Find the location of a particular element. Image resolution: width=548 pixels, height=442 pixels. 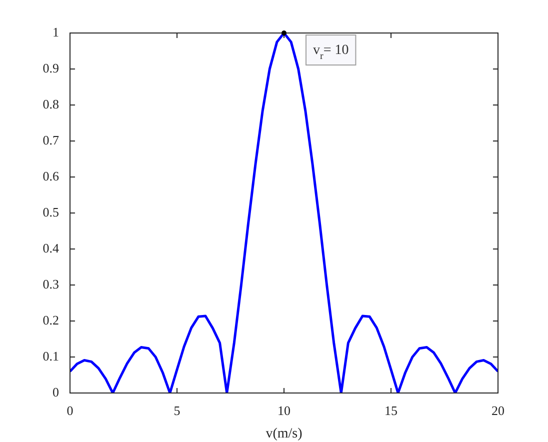

x-tick-label: 5 is located at coordinates (177, 410).